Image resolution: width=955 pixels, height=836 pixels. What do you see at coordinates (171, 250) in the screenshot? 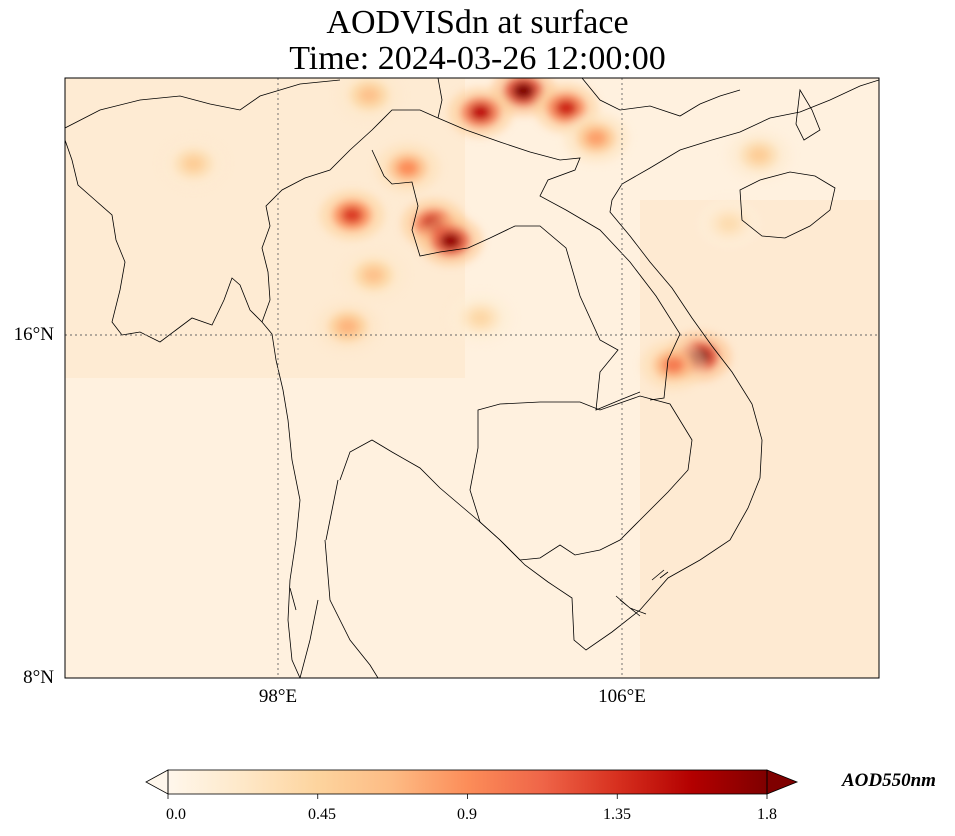
I see `myanmar-coastline` at bounding box center [171, 250].